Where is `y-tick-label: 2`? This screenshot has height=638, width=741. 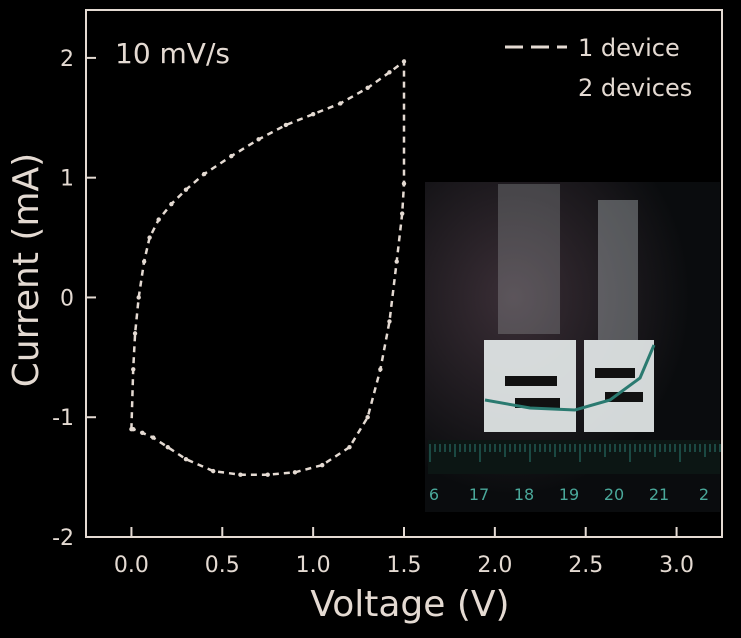 y-tick-label: 2 is located at coordinates (67, 59).